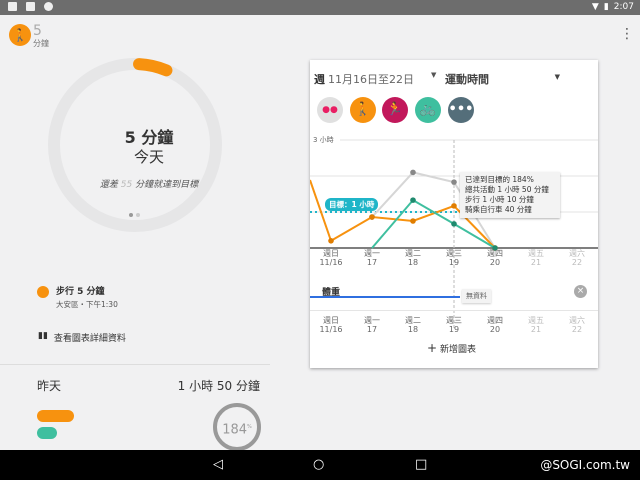 Image resolution: width=640 pixels, height=480 pixels. Describe the element at coordinates (461, 110) in the screenshot. I see `filter-more-icon: •••` at that location.